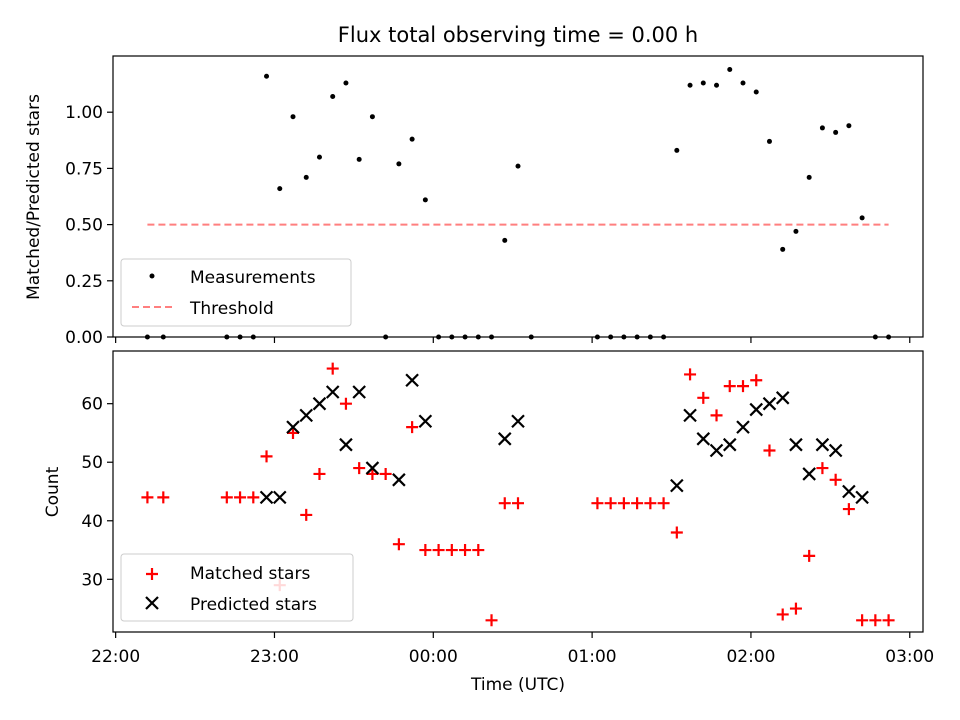 This screenshot has width=960, height=720. I want to click on x-tick-label: 22:00, so click(115, 657).